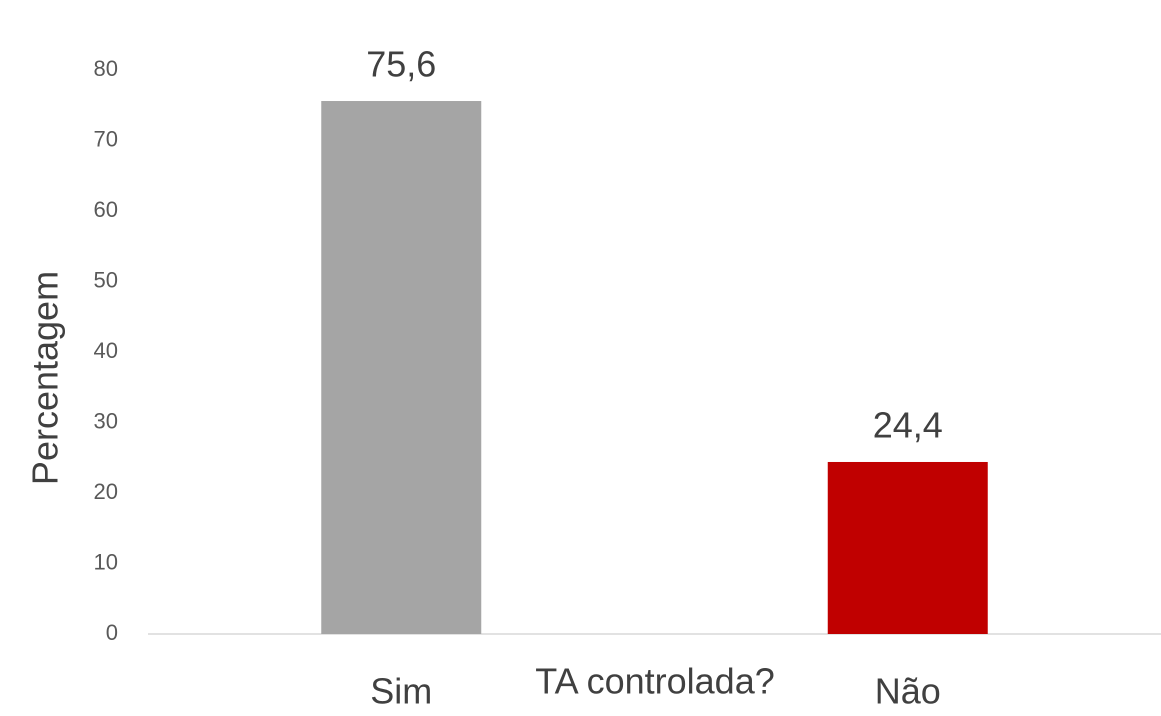 This screenshot has width=1161, height=716. What do you see at coordinates (106, 350) in the screenshot?
I see `y-tick-label: 40` at bounding box center [106, 350].